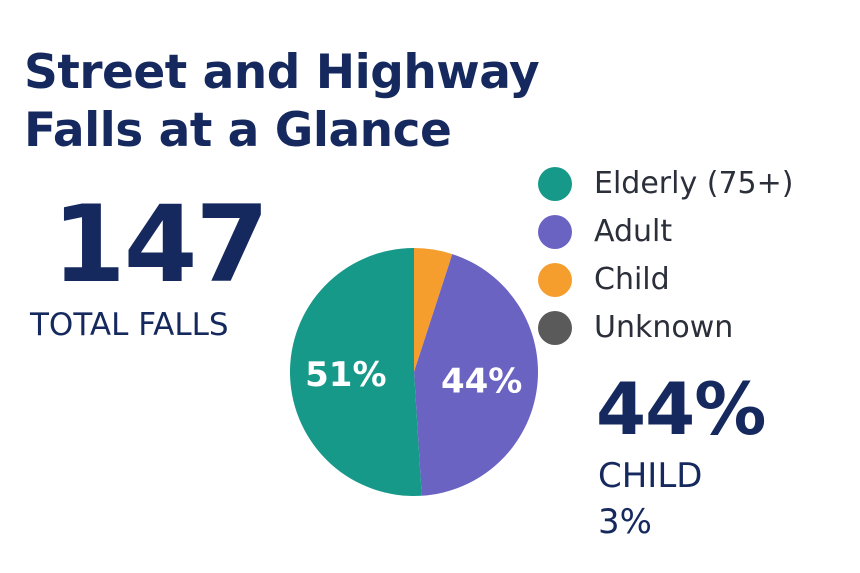 The image size is (860, 573). Describe the element at coordinates (282, 72) in the screenshot. I see `title-line-1: Street and Highway` at that location.